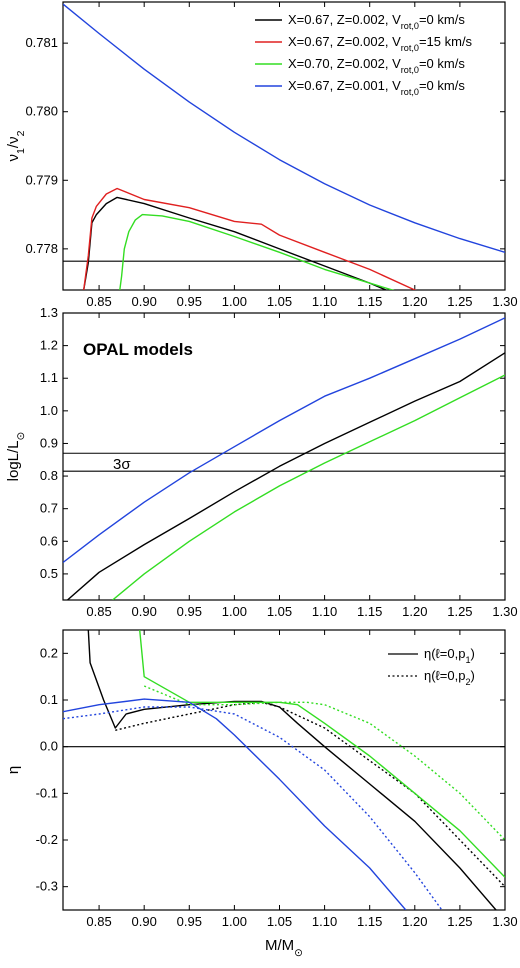 This screenshot has width=520, height=968. I want to click on annotation-sigma: 3σ, so click(122, 464).